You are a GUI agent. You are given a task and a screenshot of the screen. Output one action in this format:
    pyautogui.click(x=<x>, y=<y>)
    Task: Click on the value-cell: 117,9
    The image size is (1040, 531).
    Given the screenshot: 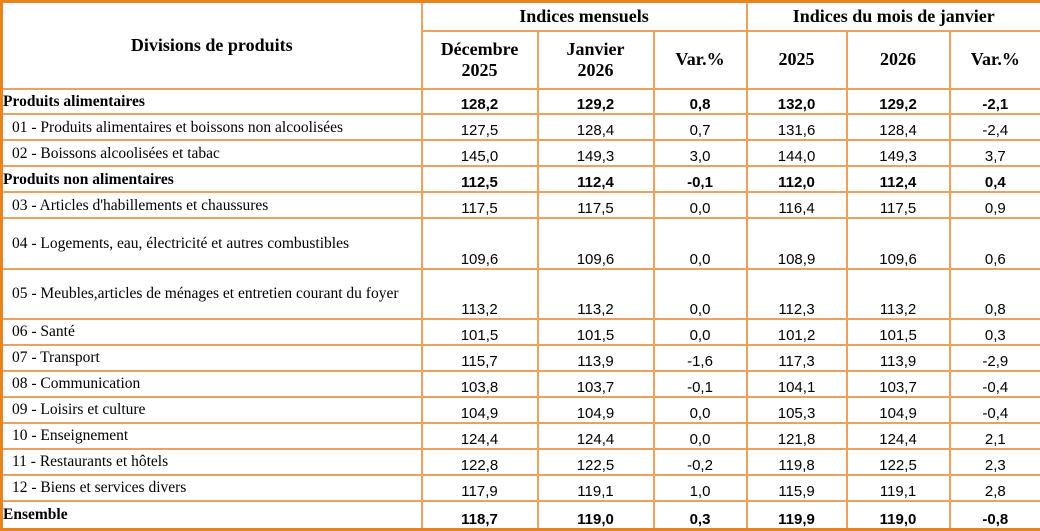 What is the action you would take?
    pyautogui.click(x=479, y=487)
    